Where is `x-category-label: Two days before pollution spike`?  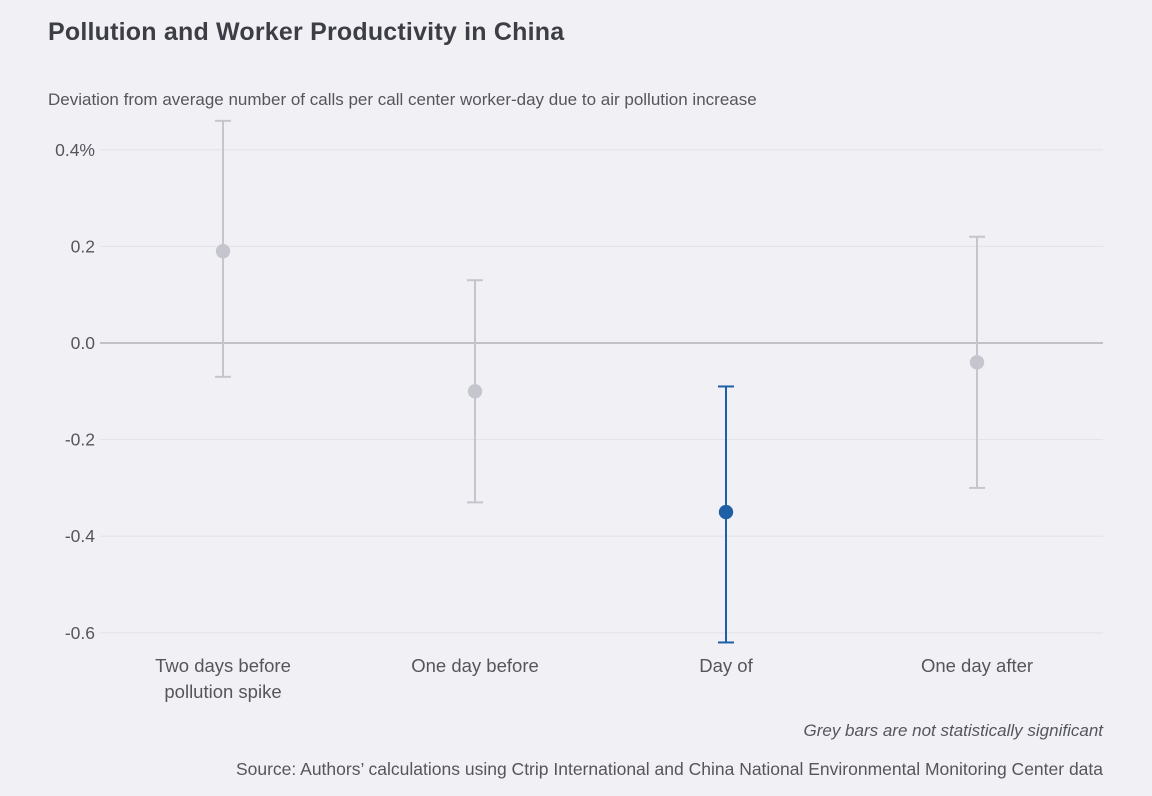 x-category-label: Two days before pollution spike is located at coordinates (223, 678).